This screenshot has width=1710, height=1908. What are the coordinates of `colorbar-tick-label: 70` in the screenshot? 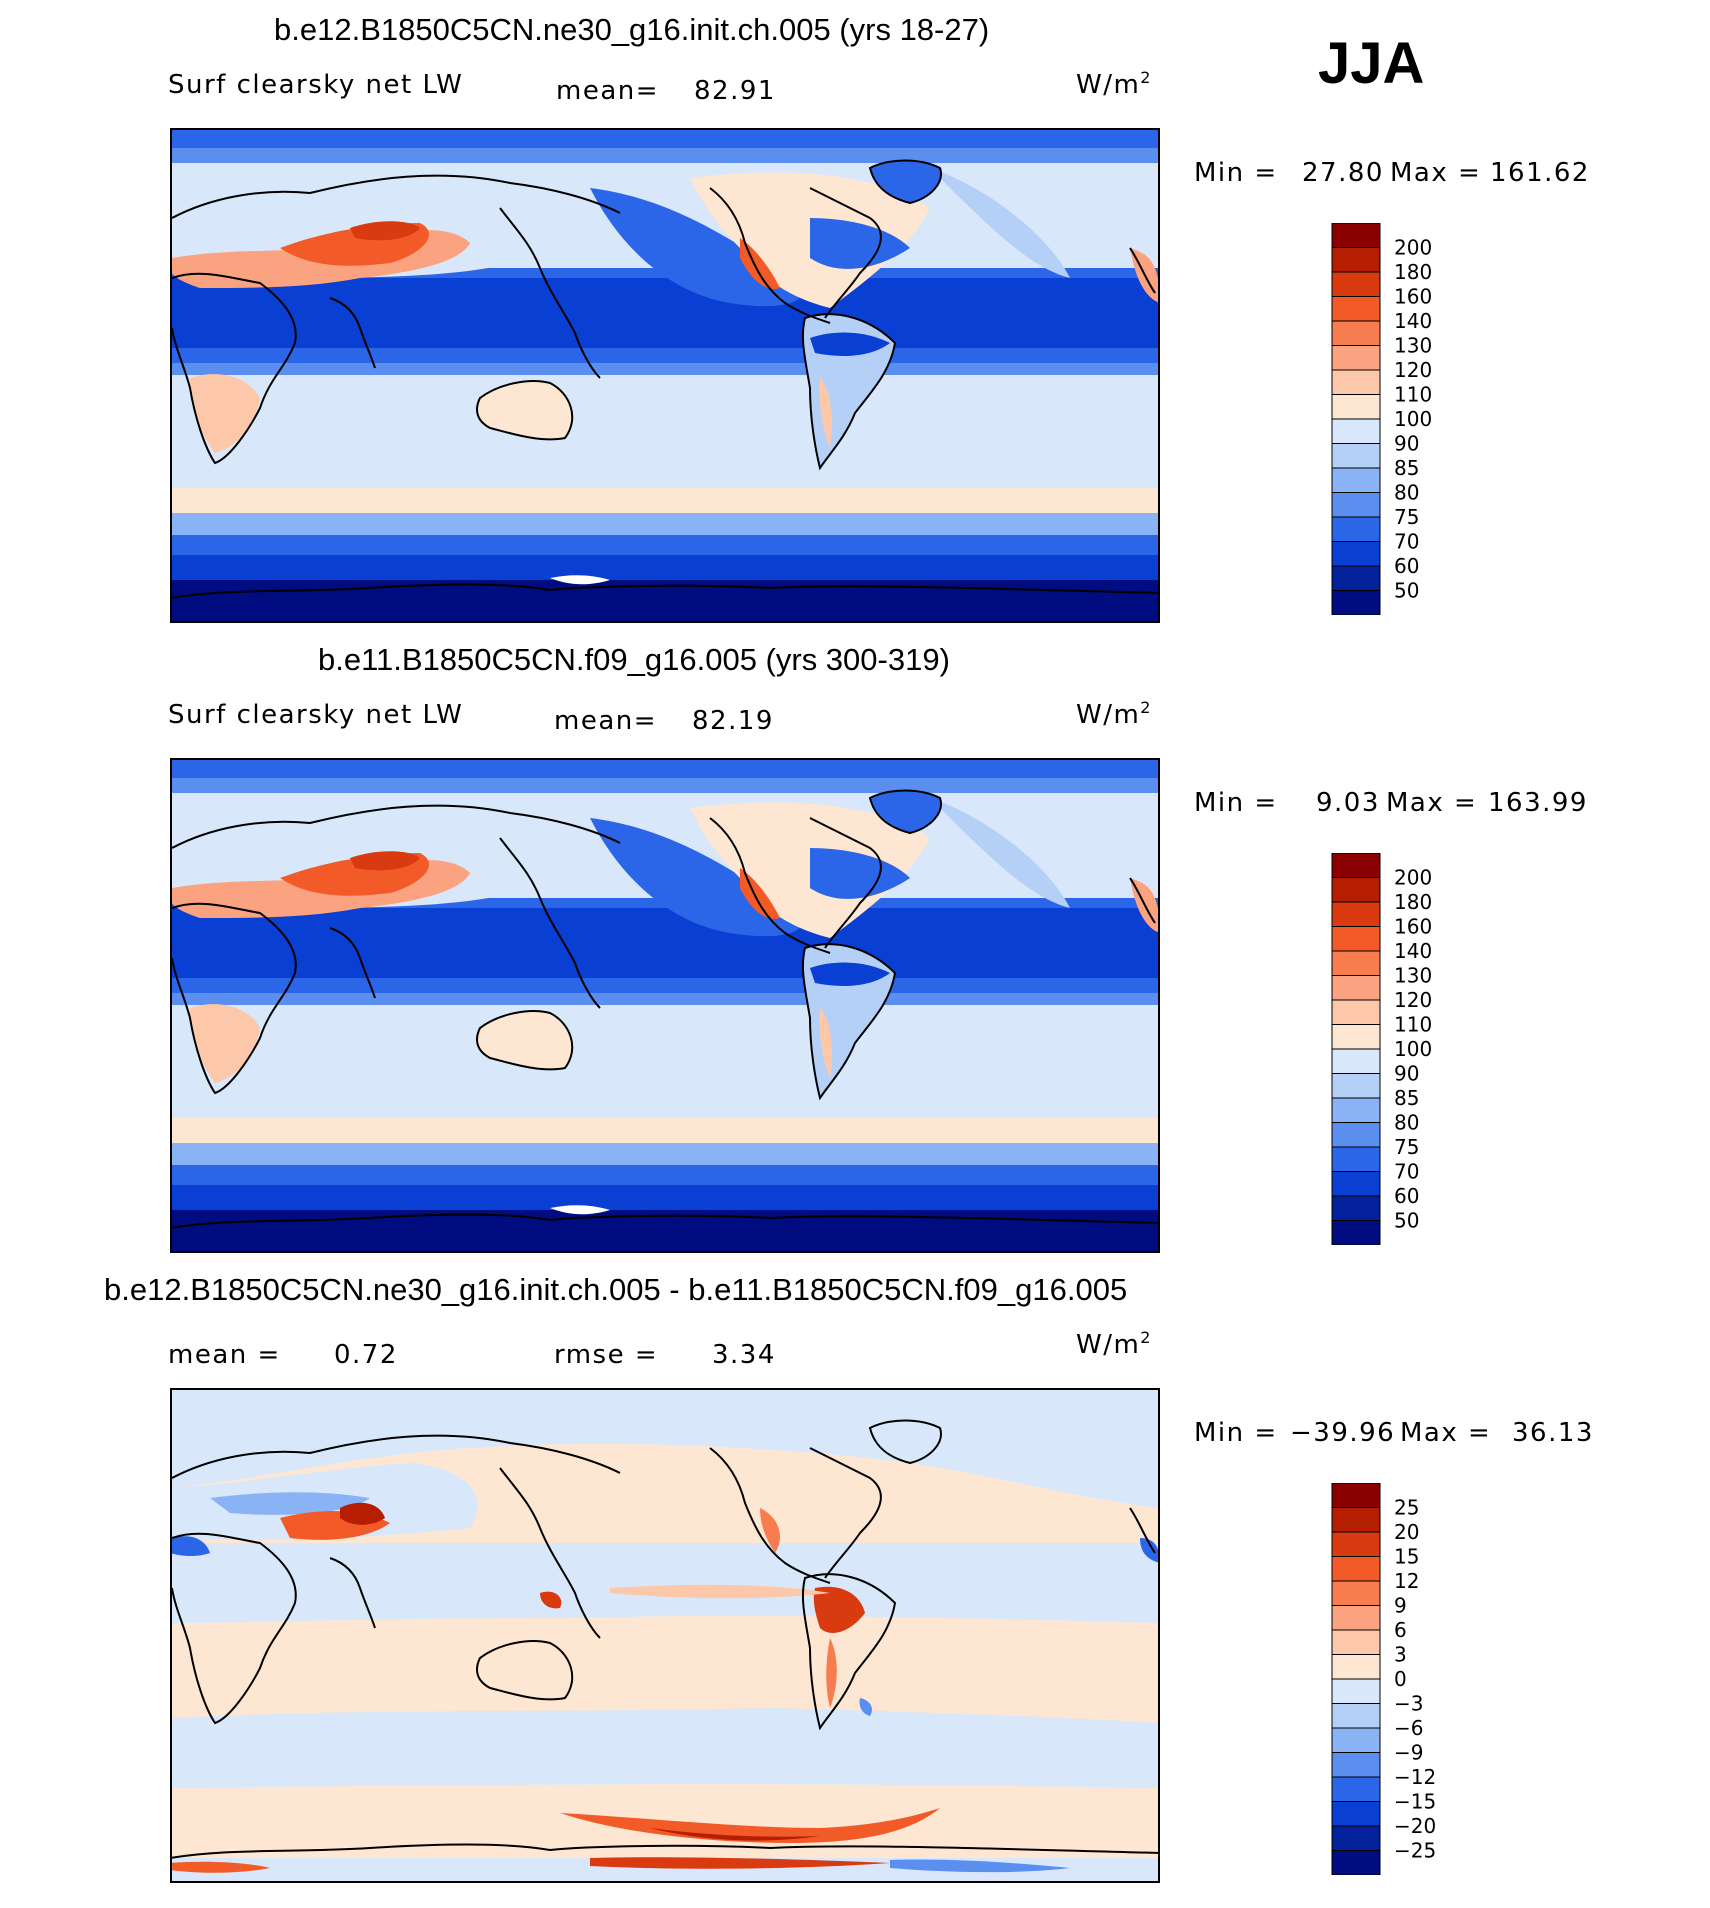 It's located at (1406, 542).